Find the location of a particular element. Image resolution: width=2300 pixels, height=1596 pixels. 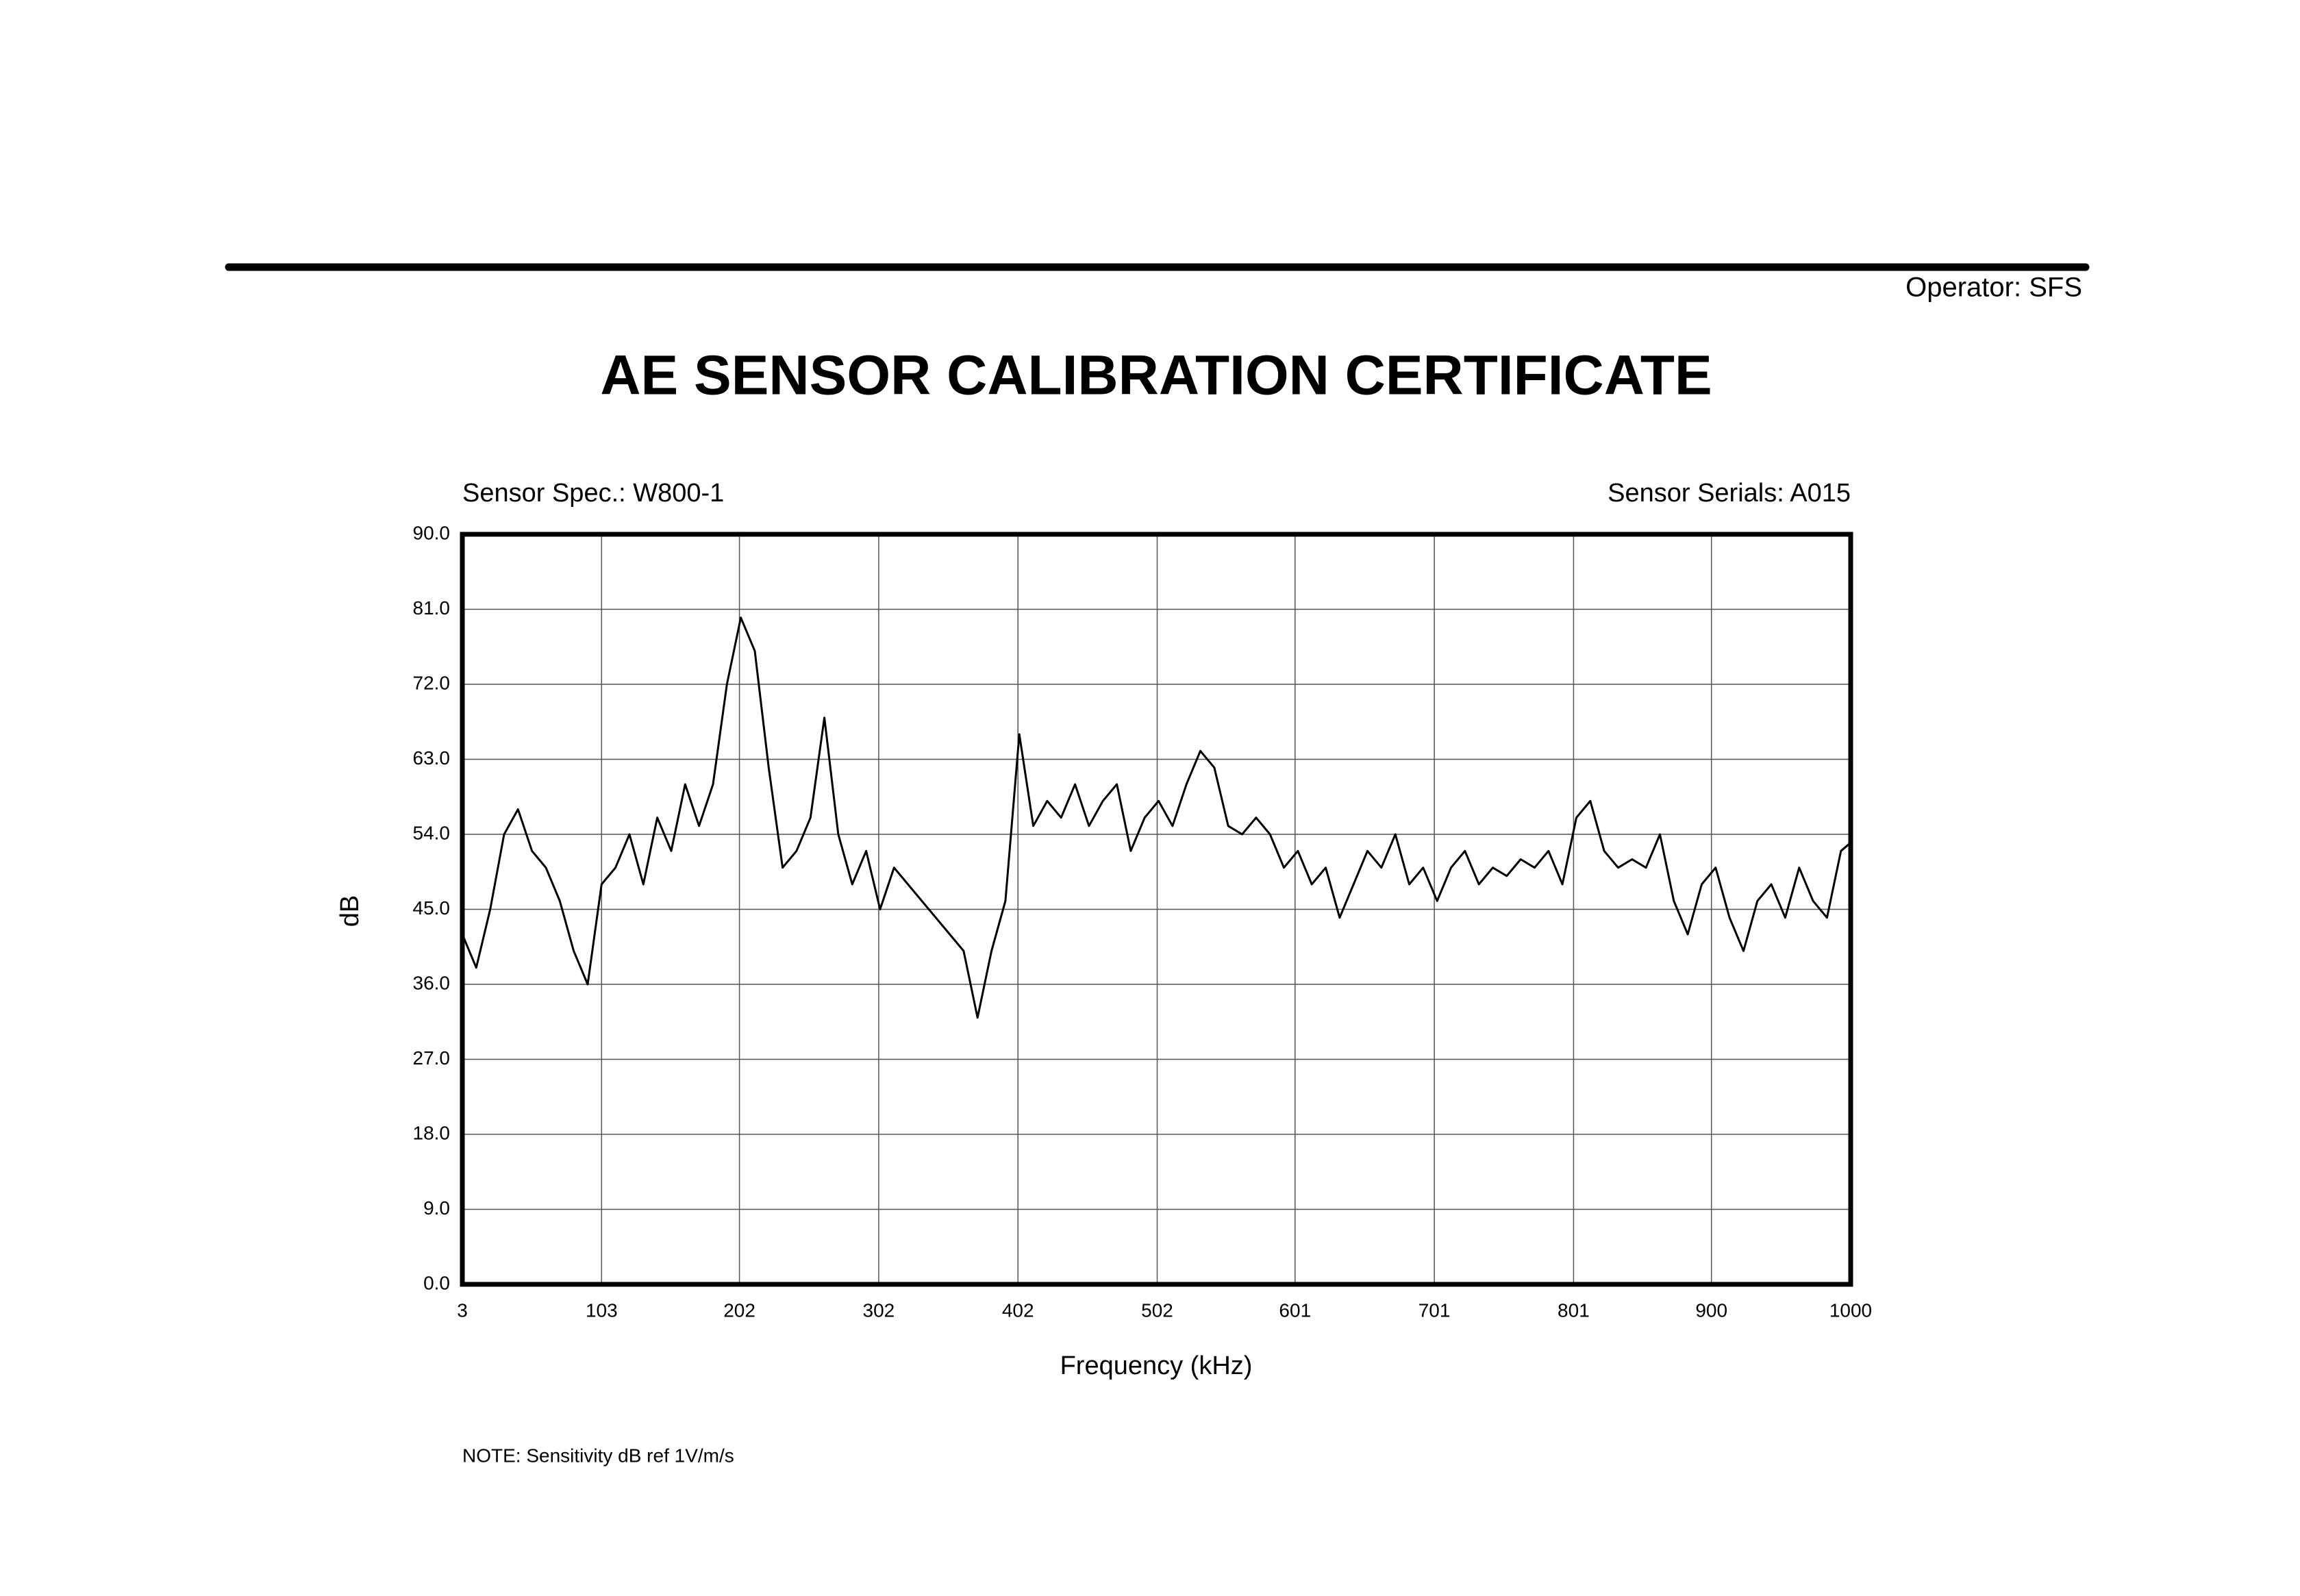

y-axis-label: dB is located at coordinates (350, 911).